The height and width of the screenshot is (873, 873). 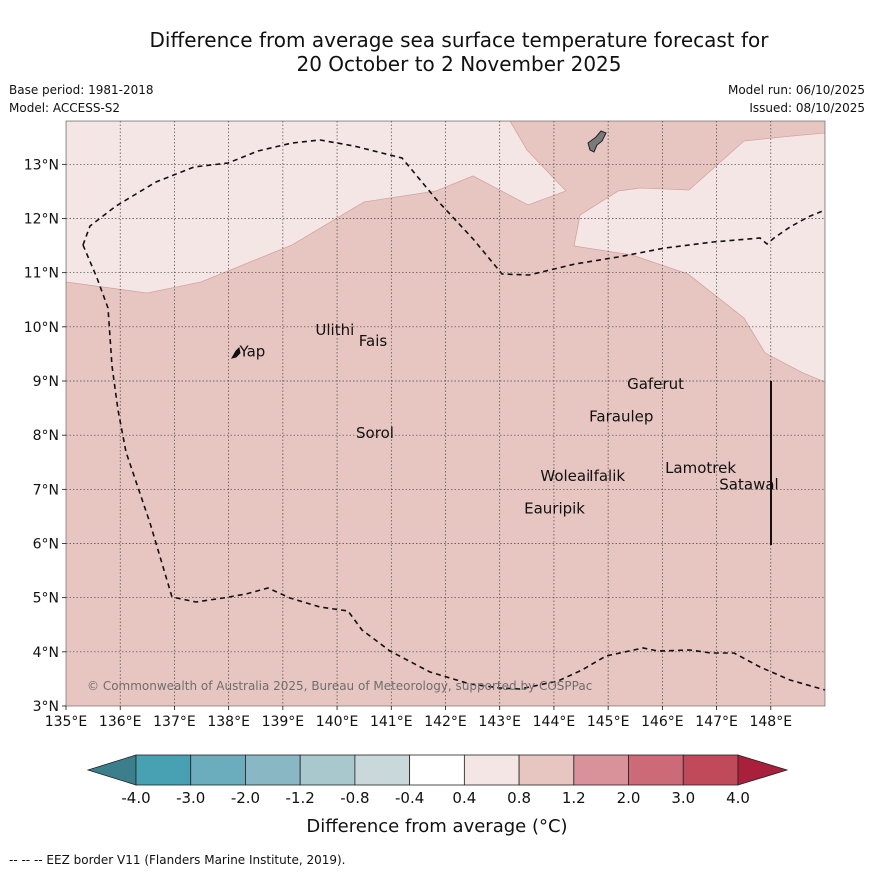 What do you see at coordinates (409, 798) in the screenshot?
I see `colorbar-label: -0.4` at bounding box center [409, 798].